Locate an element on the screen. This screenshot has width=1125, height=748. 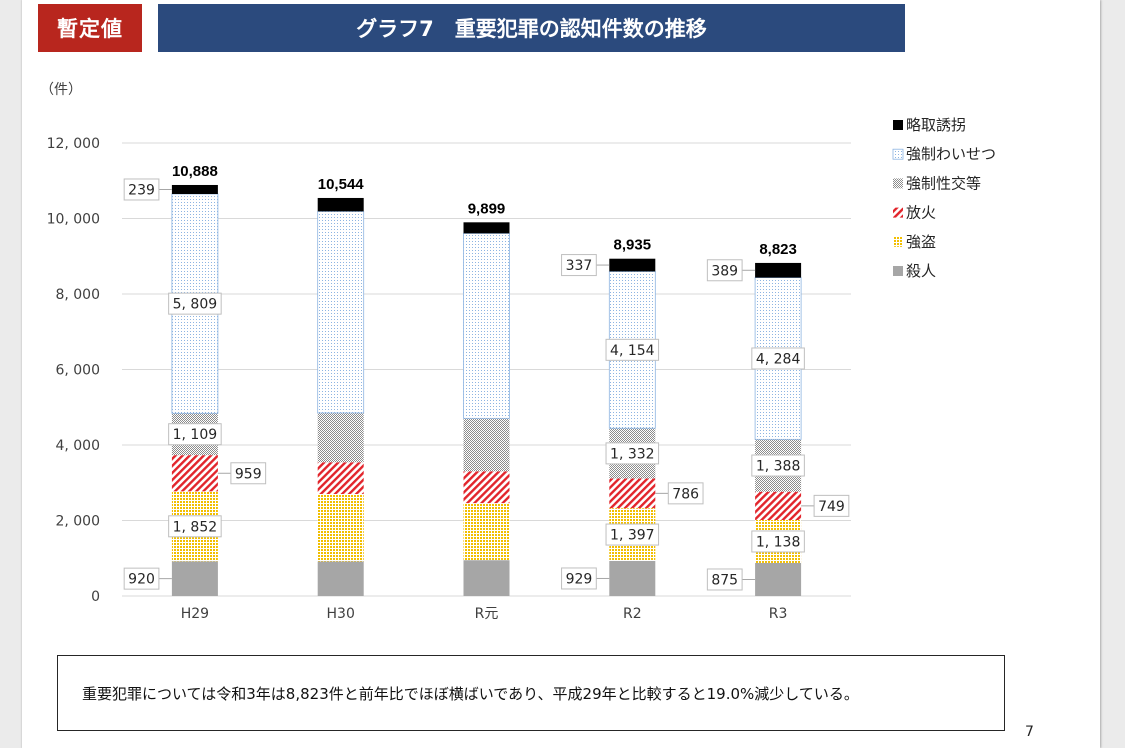
data-label: 1, 109 is located at coordinates (195, 434).